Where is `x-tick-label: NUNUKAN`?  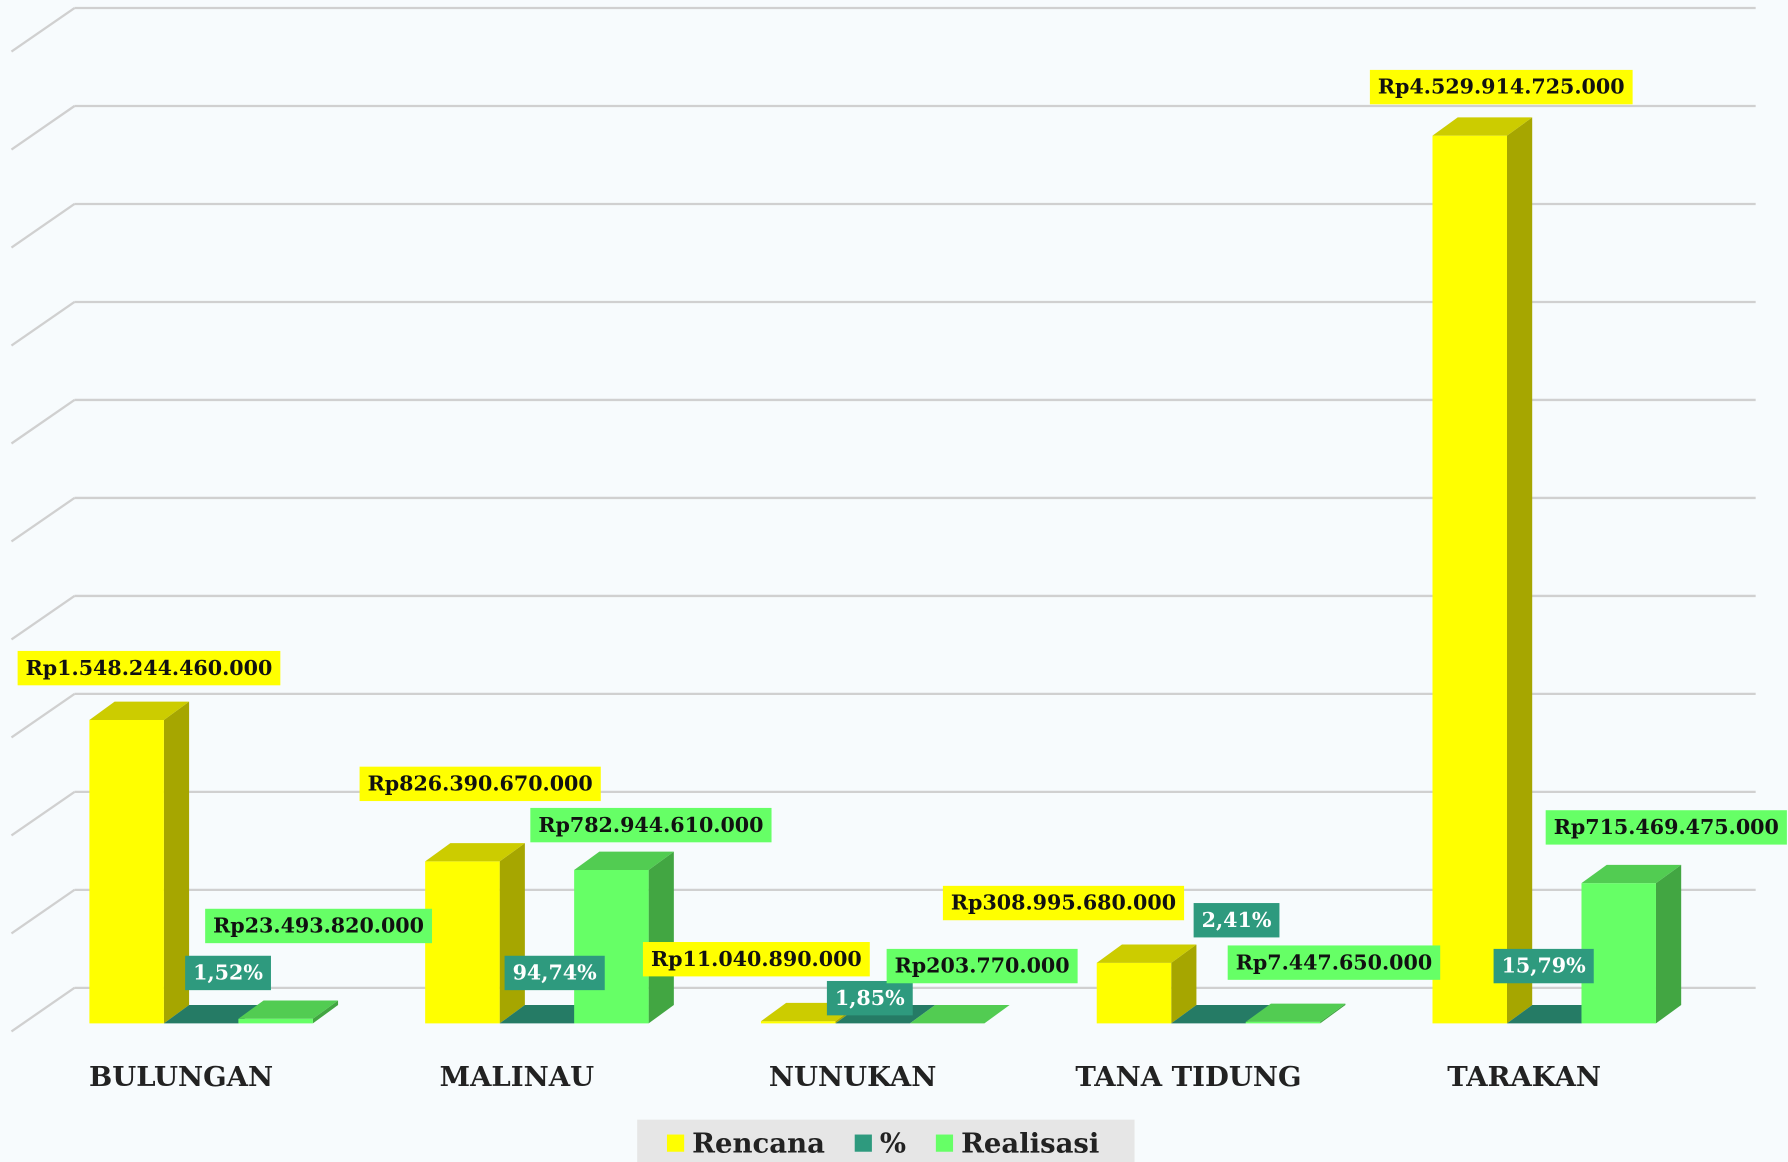 x-tick-label: NUNUKAN is located at coordinates (853, 1077).